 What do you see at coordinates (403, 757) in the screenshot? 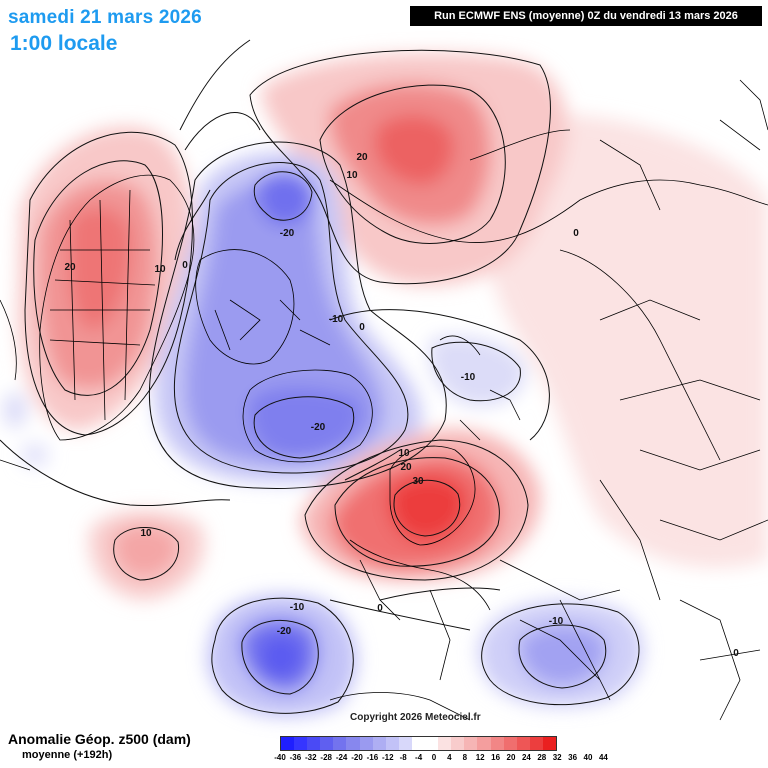
I see `colorbar-tick: -8` at bounding box center [403, 757].